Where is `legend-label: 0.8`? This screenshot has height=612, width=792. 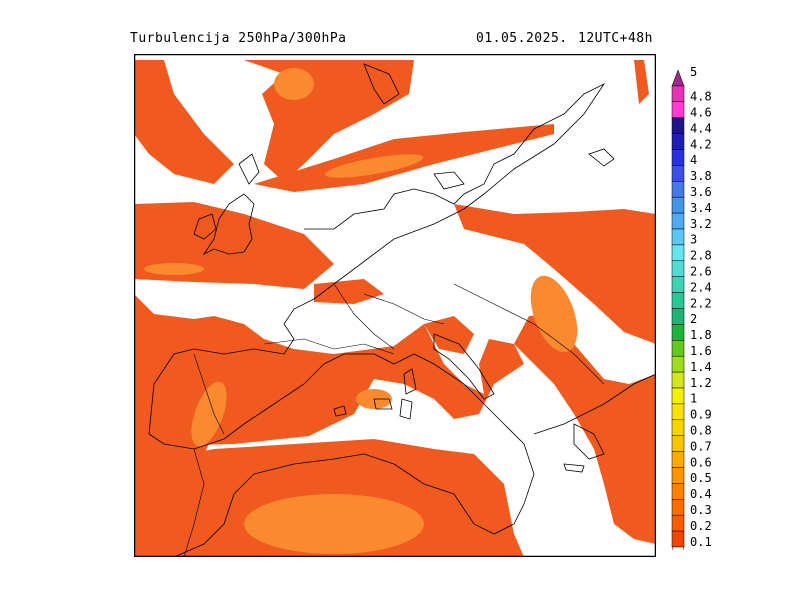 legend-label: 0.8 is located at coordinates (701, 431).